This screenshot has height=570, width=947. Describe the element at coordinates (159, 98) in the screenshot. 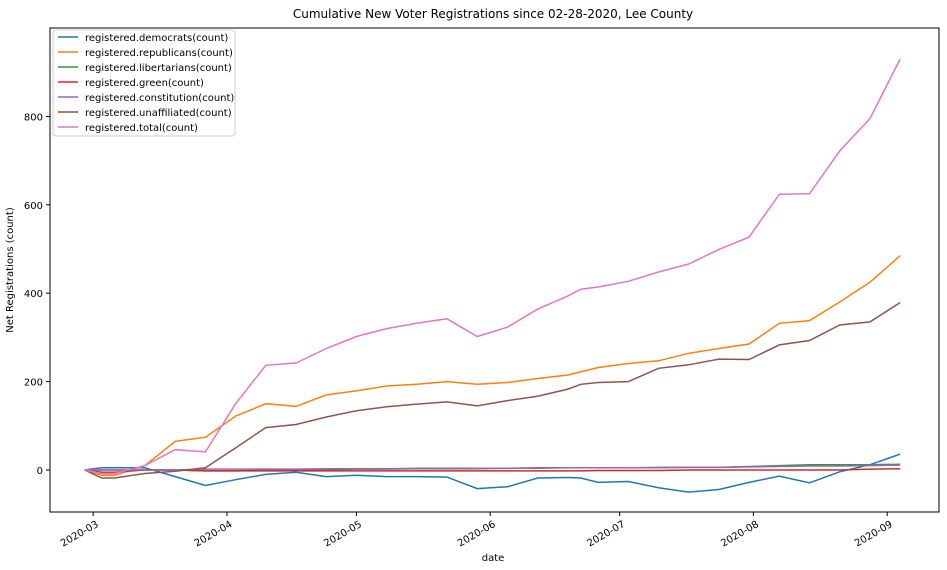

I see `legend-label-constitution: registered.constitution(count)` at that location.